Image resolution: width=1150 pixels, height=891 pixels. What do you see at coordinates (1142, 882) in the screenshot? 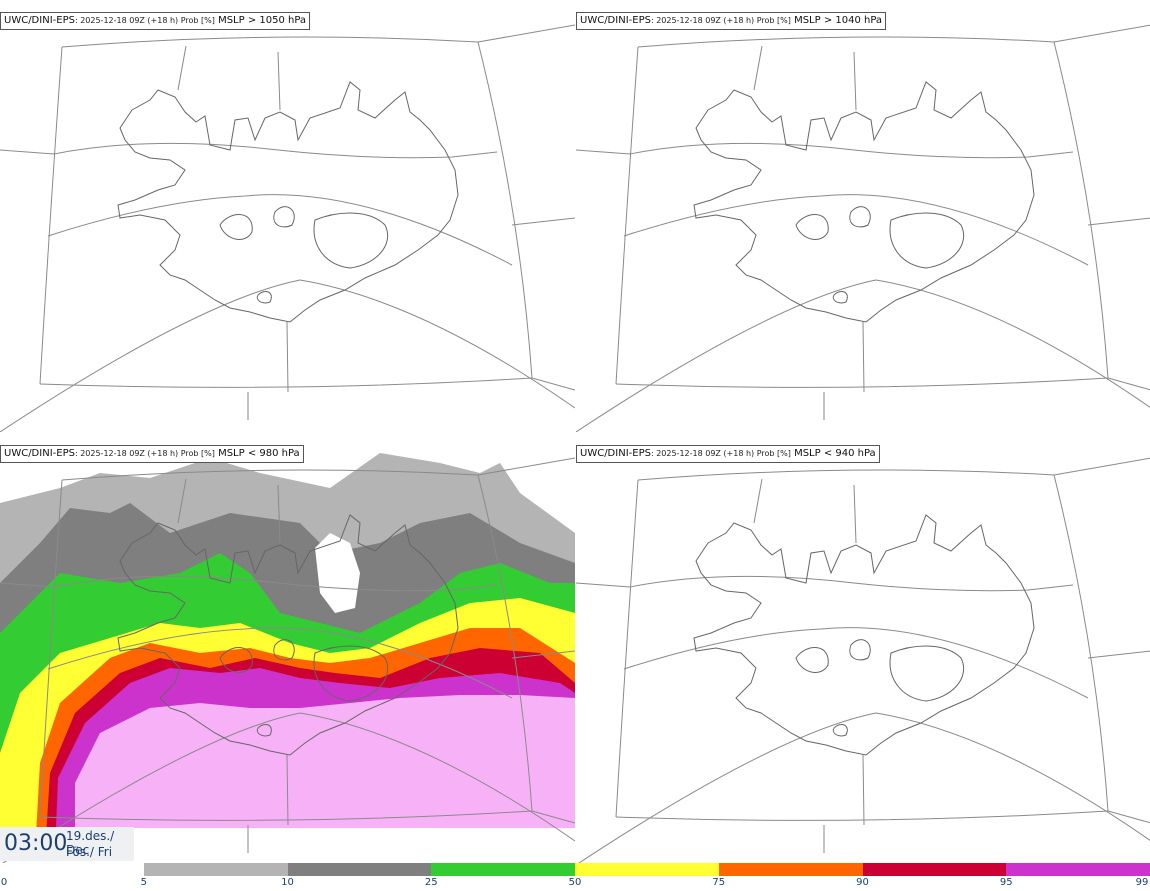
I see `colorbar-tick-label: 99` at bounding box center [1142, 882].